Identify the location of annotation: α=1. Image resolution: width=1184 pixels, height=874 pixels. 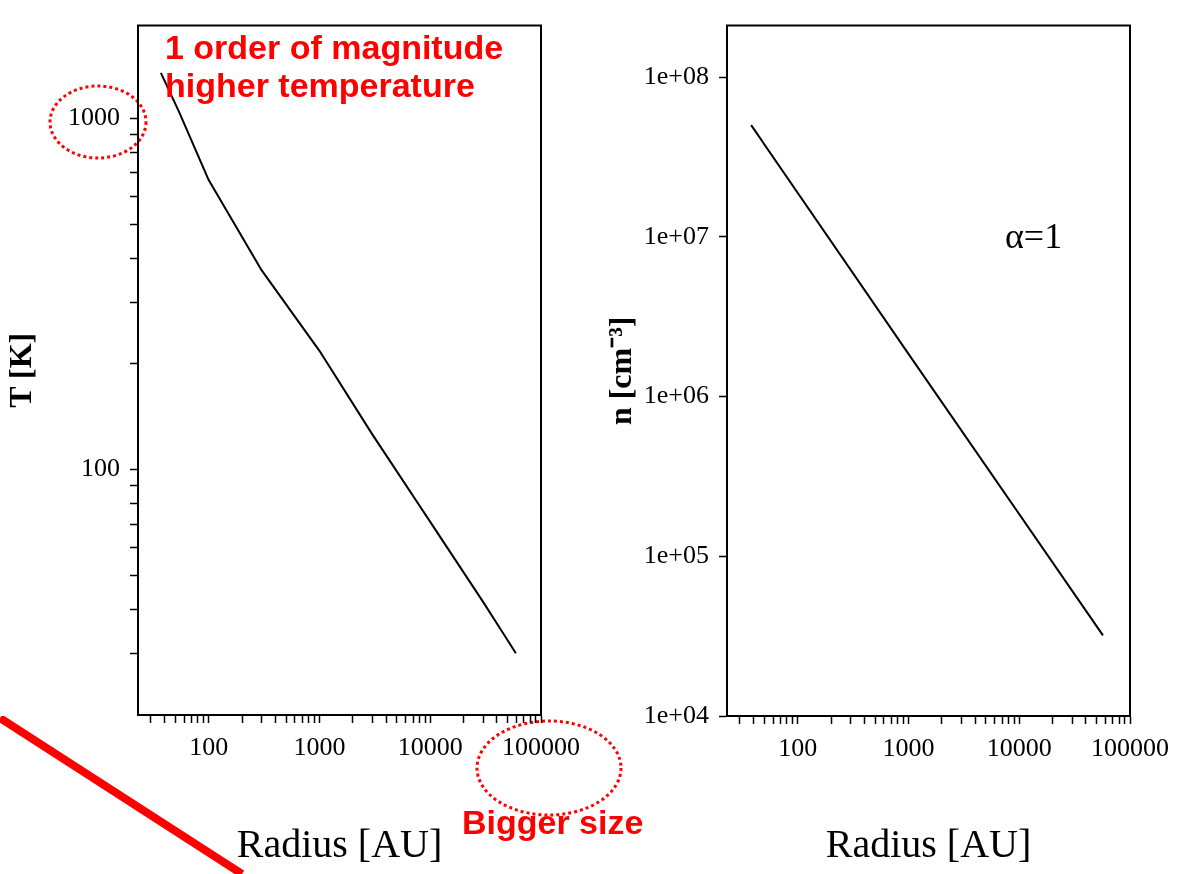
(1034, 236).